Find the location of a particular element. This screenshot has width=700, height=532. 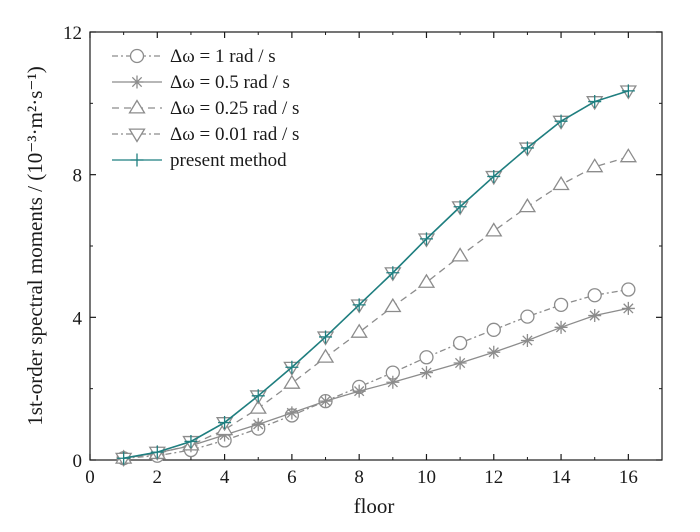

legend-label: Δω = 0.01 rad / s is located at coordinates (234, 134).